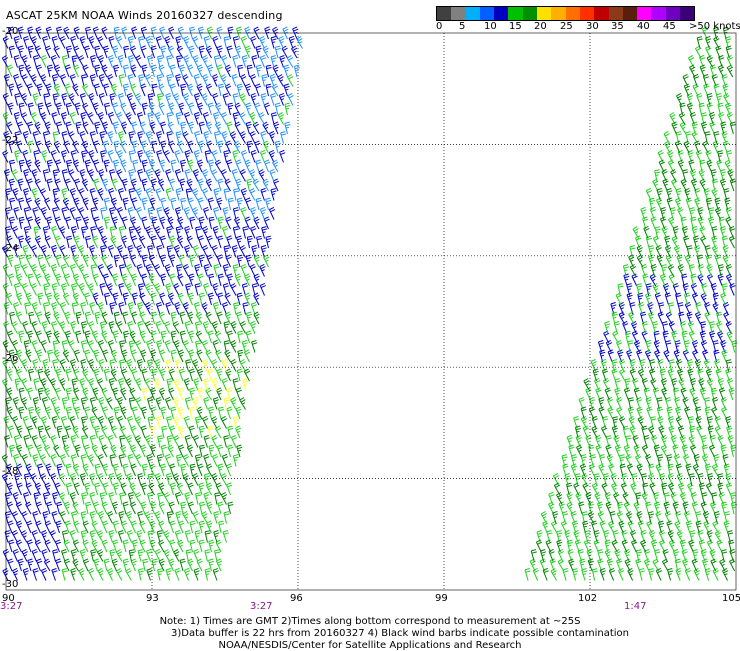  I want to click on legend-tick-label: 25, so click(566, 26).